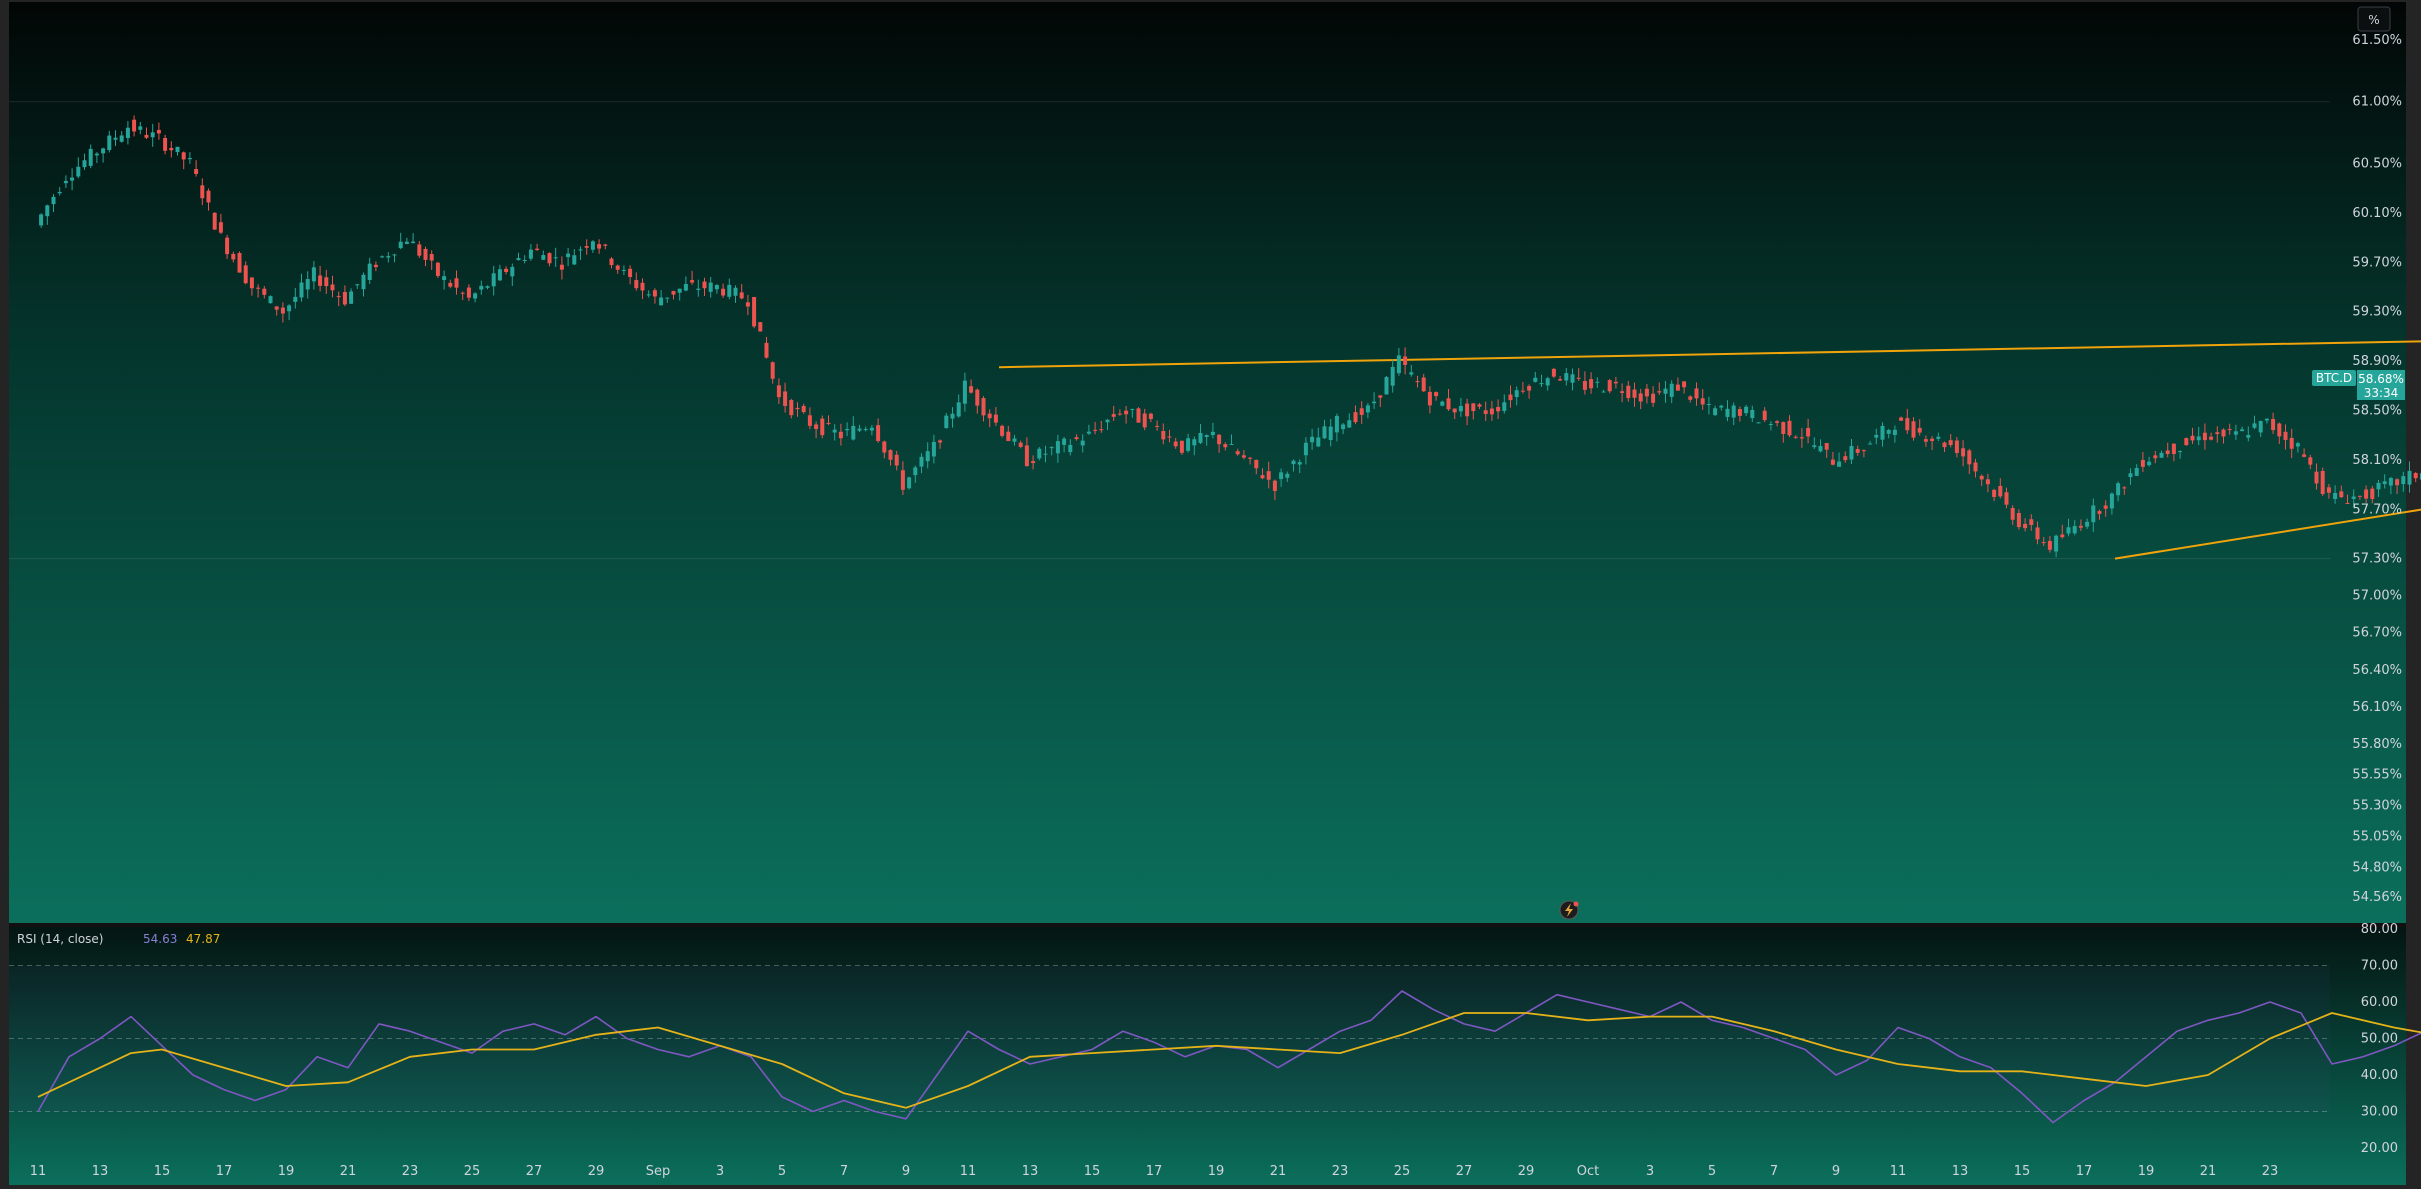  I want to click on trendlines, so click(1709, 431).